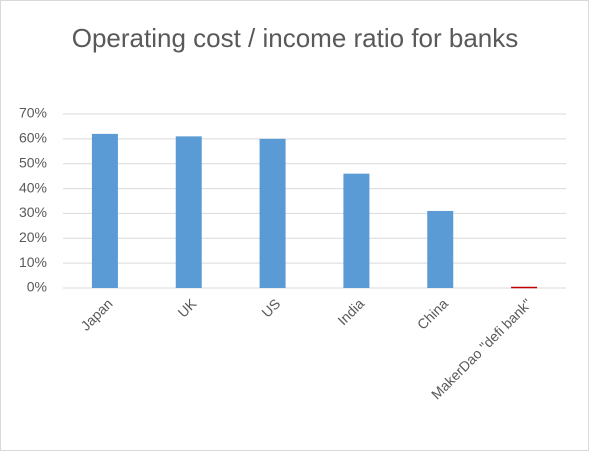  I want to click on y-tick-label: 60%, so click(33, 138).